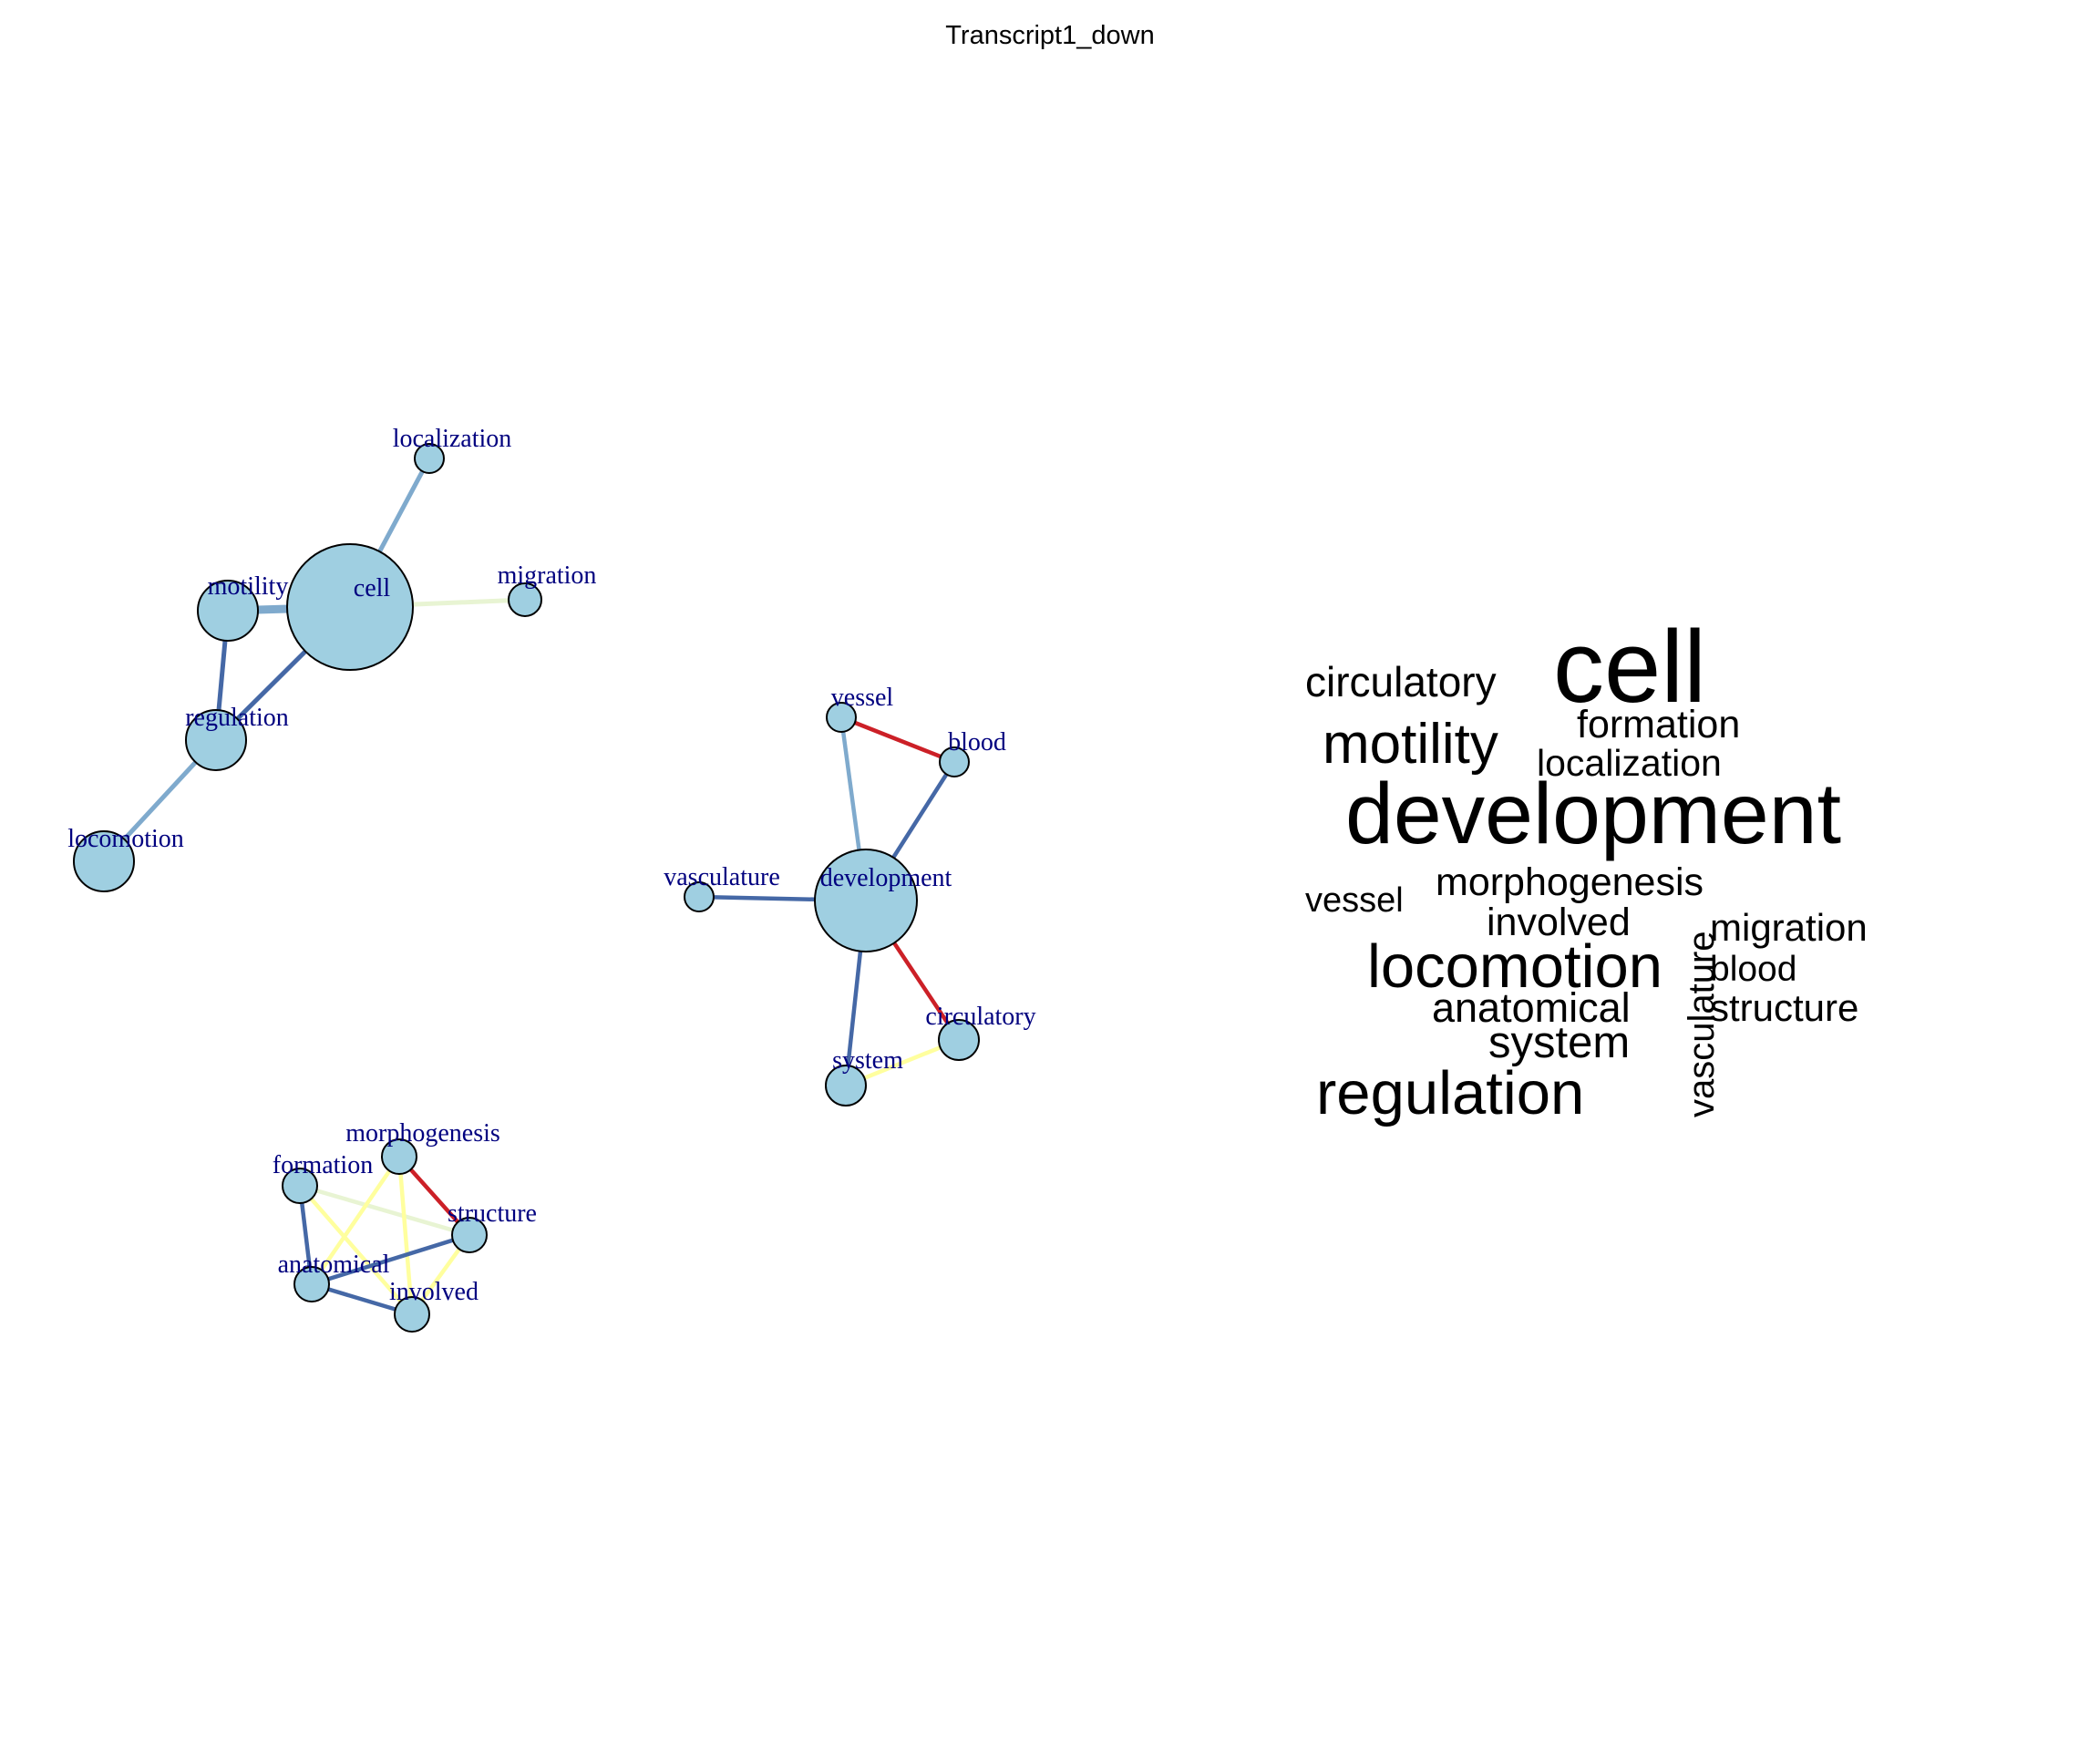  Describe the element at coordinates (452, 439) in the screenshot. I see `node-label-localization: localization` at that location.